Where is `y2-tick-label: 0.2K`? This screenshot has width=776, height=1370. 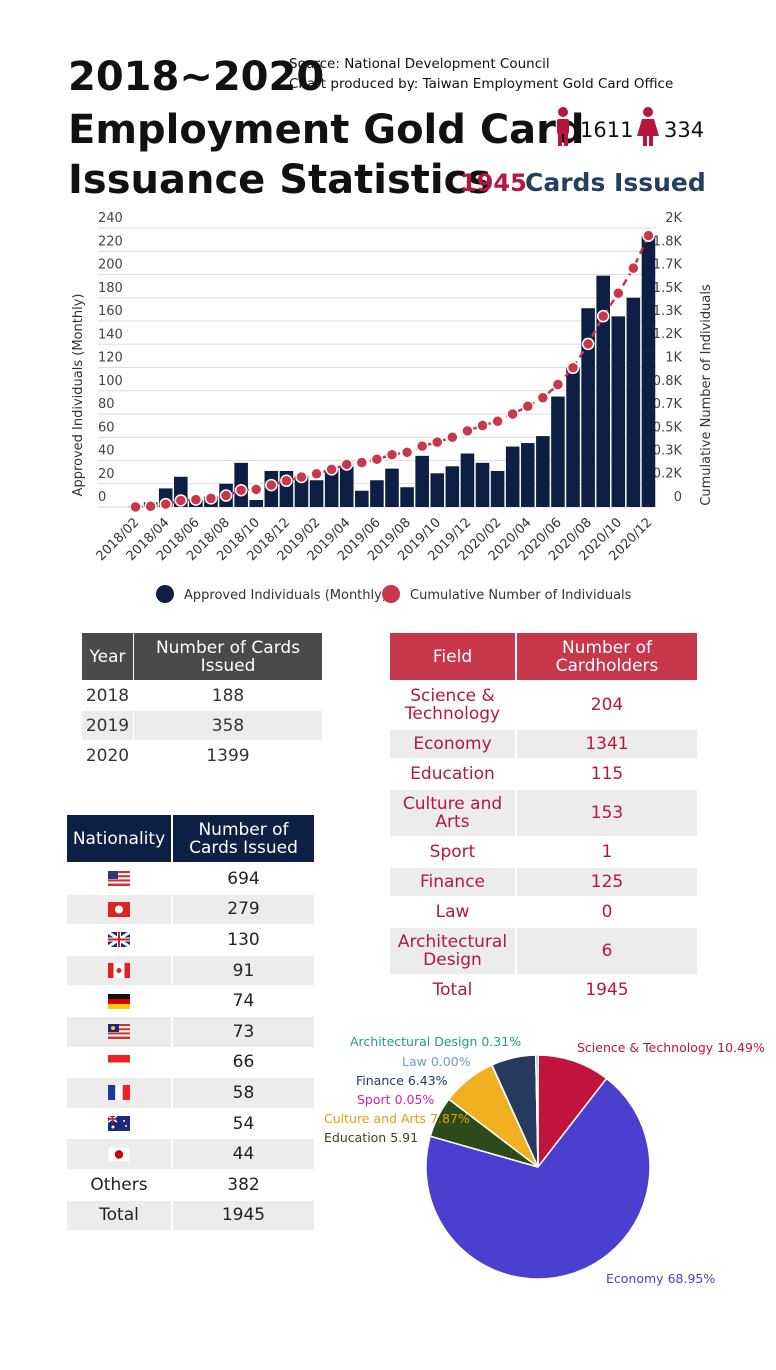
y2-tick-label: 0.2K is located at coordinates (668, 474).